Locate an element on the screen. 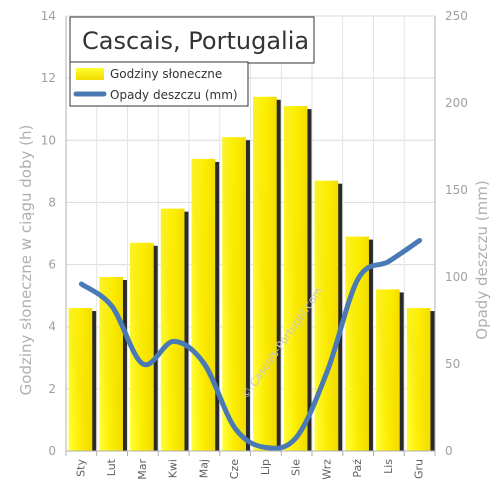 Image resolution: width=500 pixels, height=500 pixels. x-tick-label: Lut is located at coordinates (111, 467).